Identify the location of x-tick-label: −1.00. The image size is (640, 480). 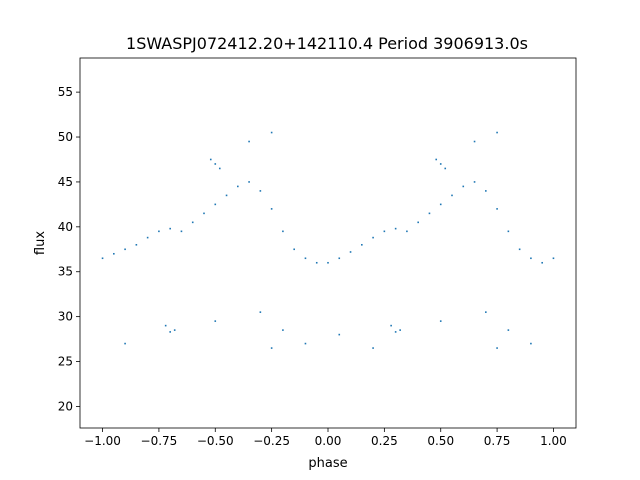
(102, 441).